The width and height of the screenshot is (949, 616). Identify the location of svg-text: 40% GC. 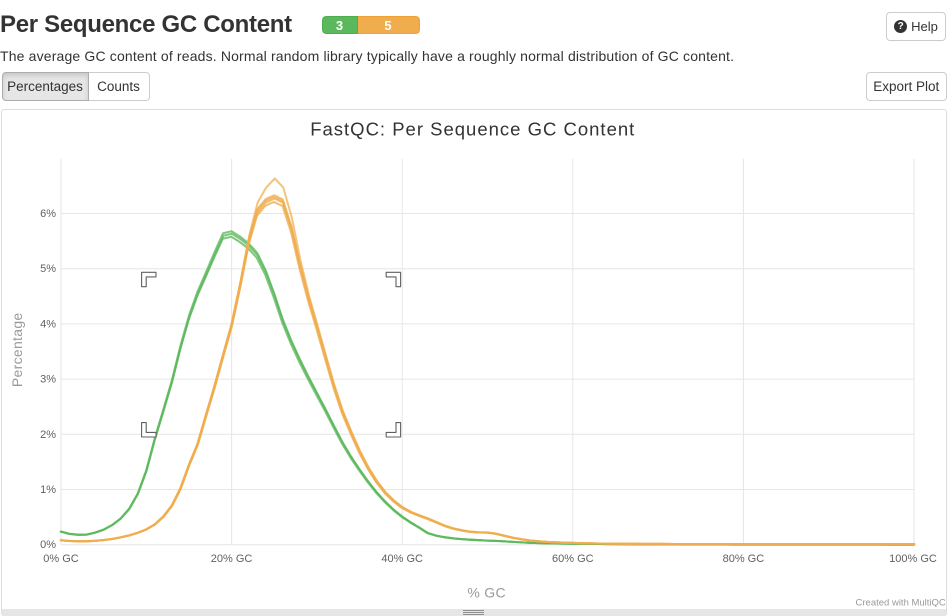
(402, 559).